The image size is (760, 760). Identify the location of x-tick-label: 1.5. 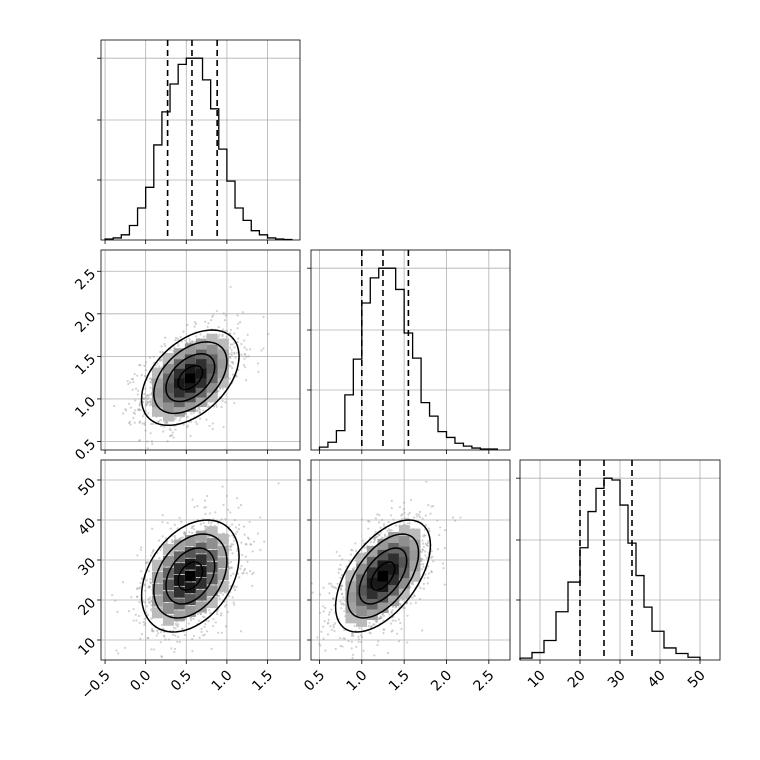
(262, 680).